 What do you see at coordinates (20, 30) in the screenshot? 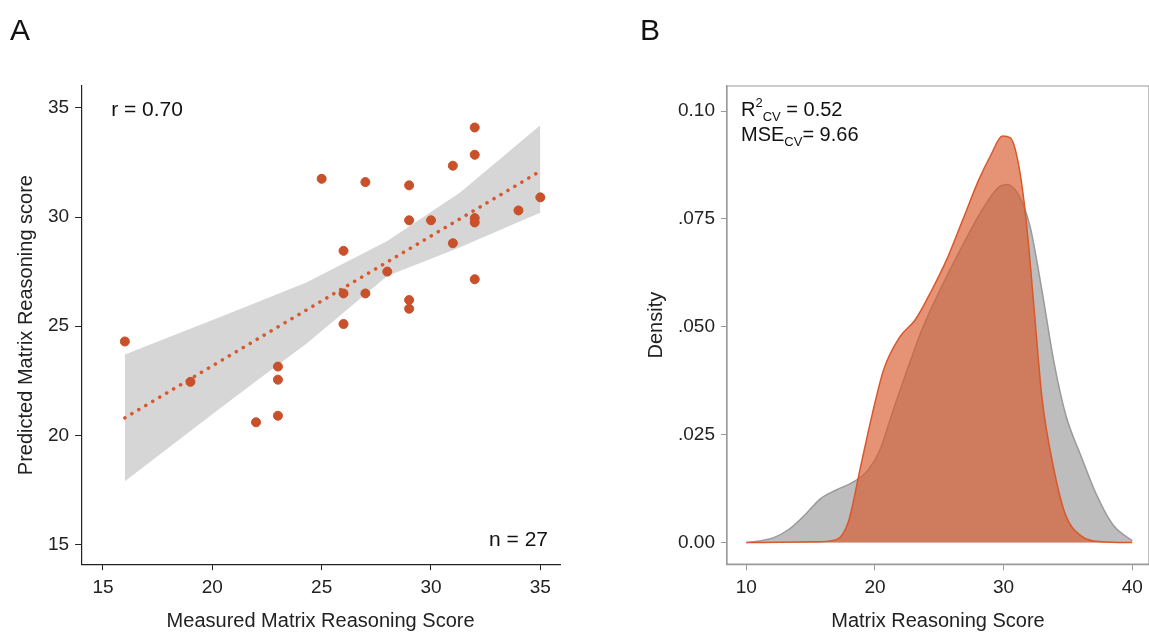
I see `chart-title: A` at bounding box center [20, 30].